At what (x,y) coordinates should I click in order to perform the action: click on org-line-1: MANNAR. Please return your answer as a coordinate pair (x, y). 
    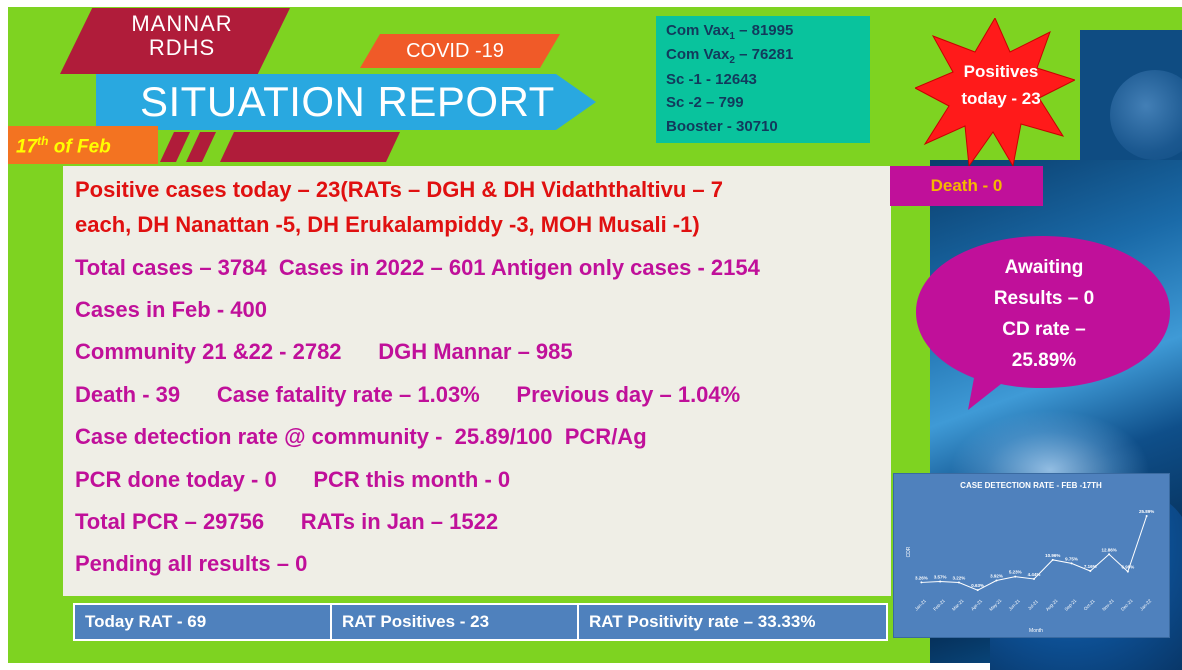
    Looking at the image, I should click on (182, 23).